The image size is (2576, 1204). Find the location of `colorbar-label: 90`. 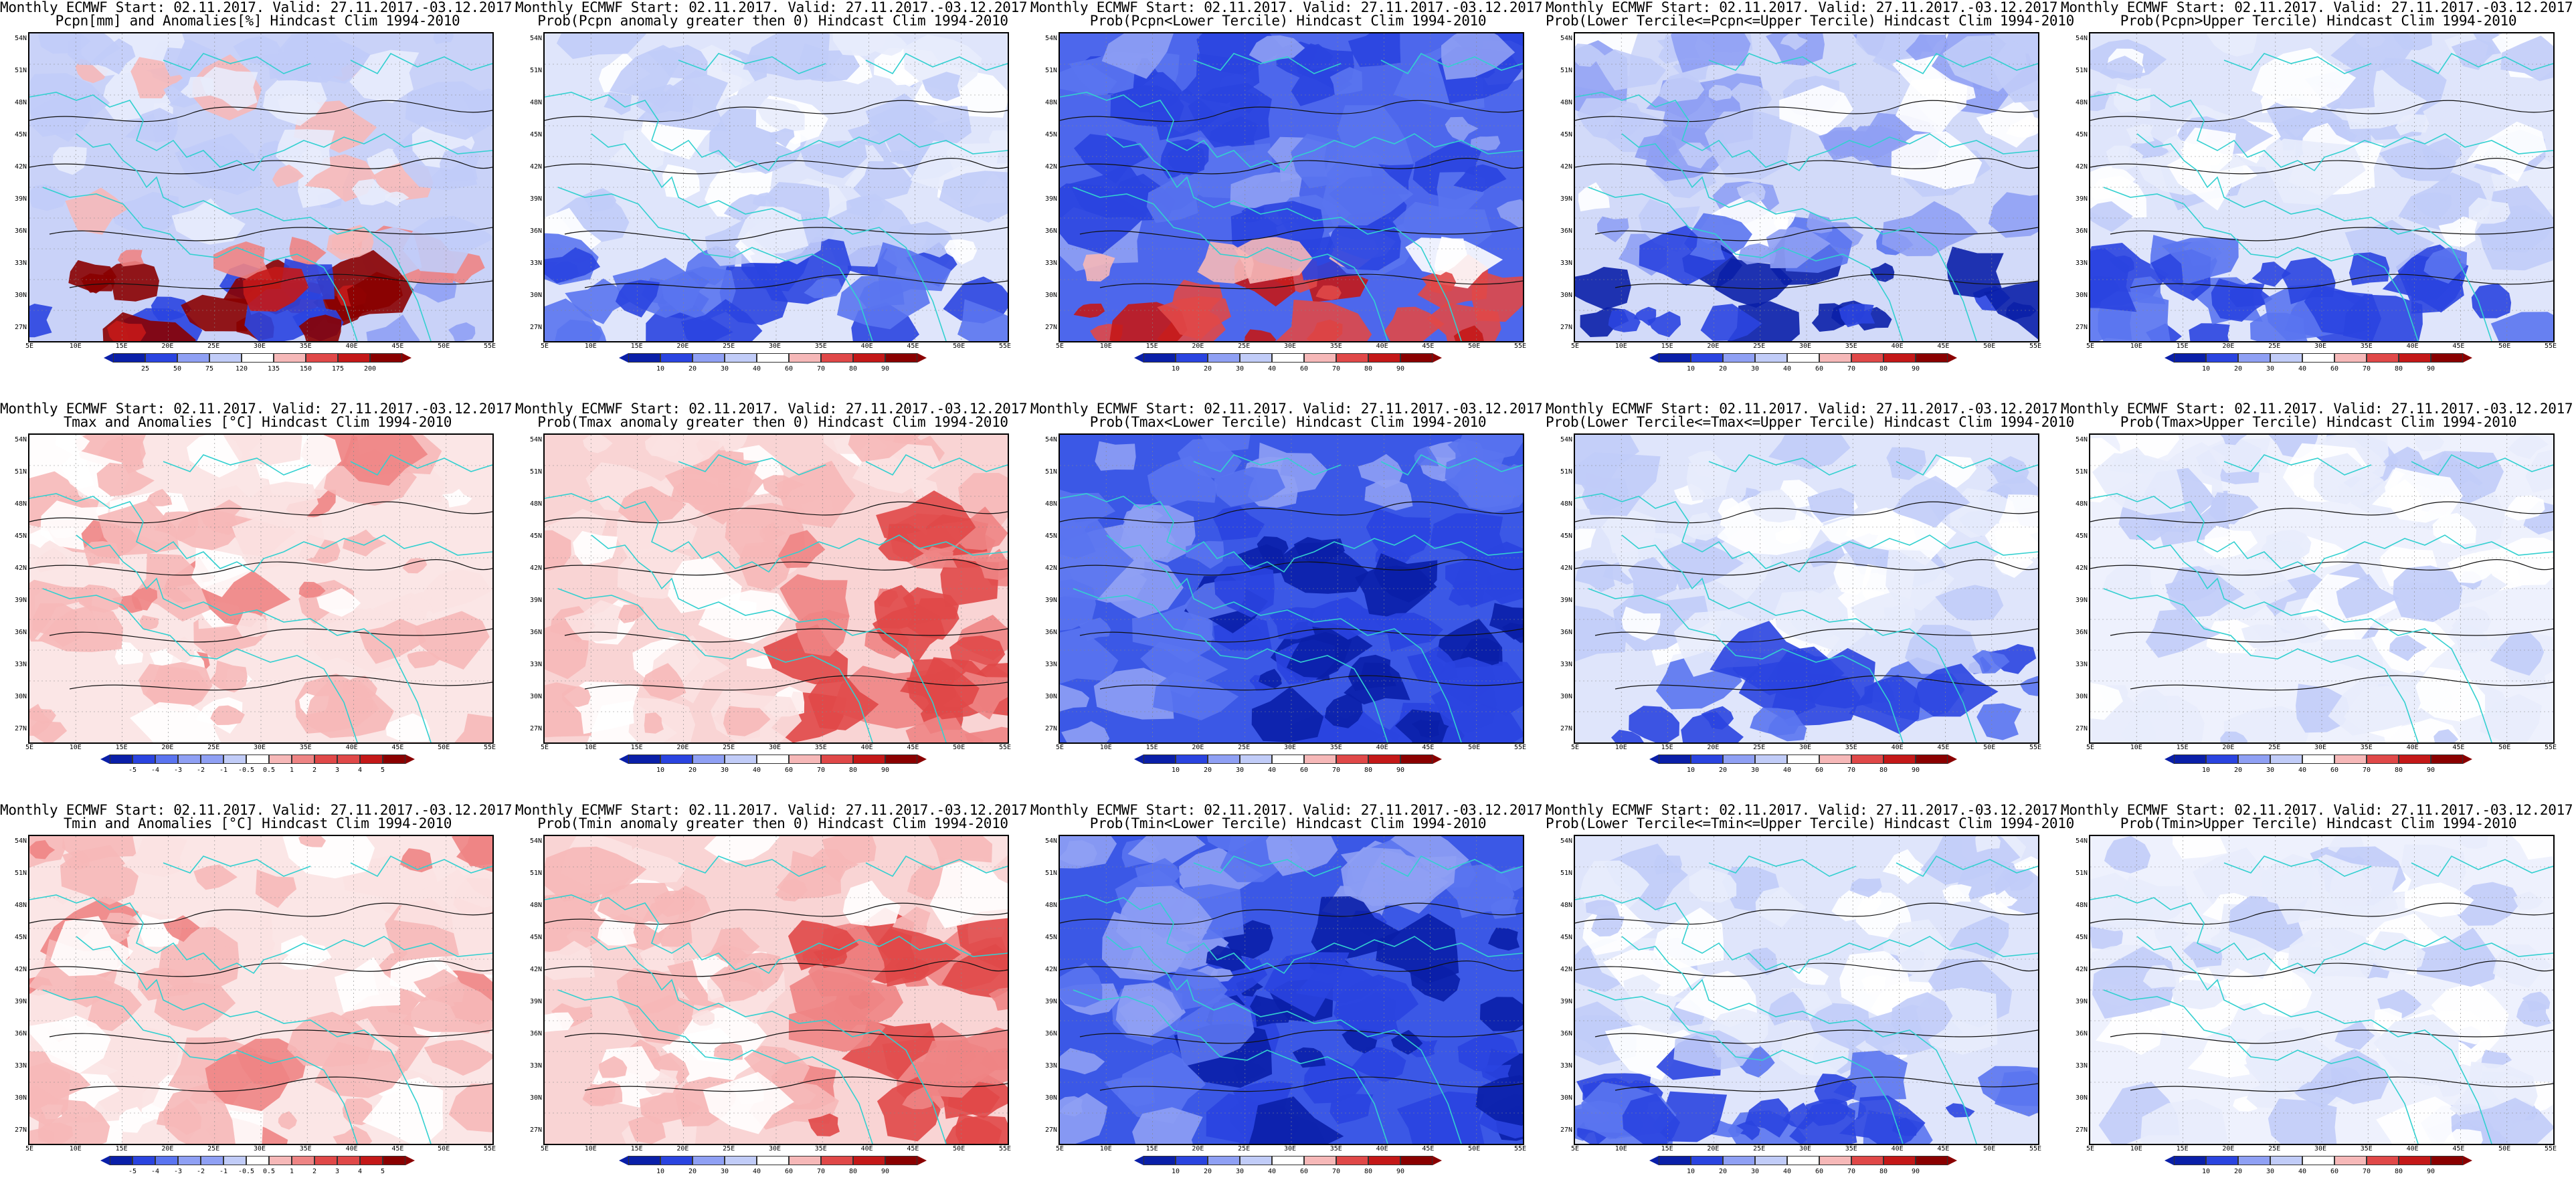

colorbar-label: 90 is located at coordinates (1401, 770).